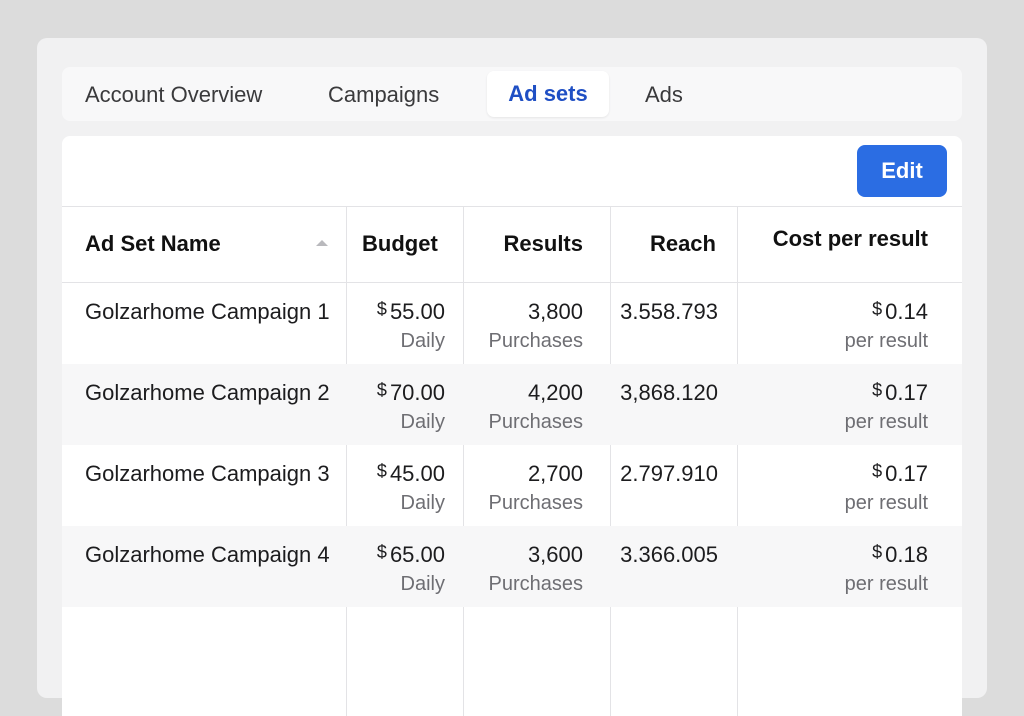 The width and height of the screenshot is (1024, 716). Describe the element at coordinates (902, 171) in the screenshot. I see `edit-button: Edit` at that location.